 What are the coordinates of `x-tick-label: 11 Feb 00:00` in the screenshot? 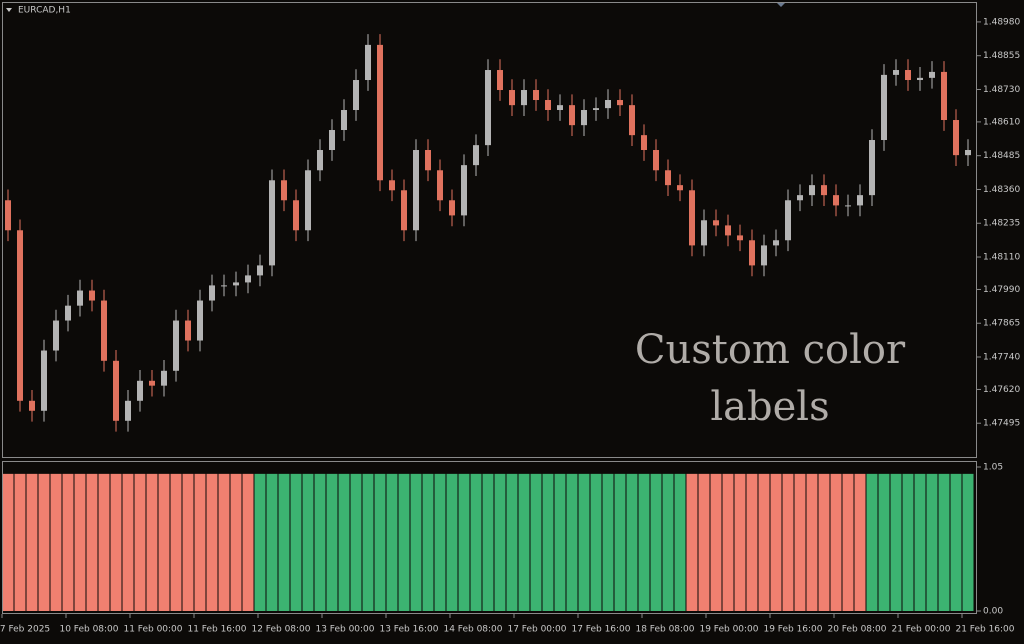 It's located at (152, 630).